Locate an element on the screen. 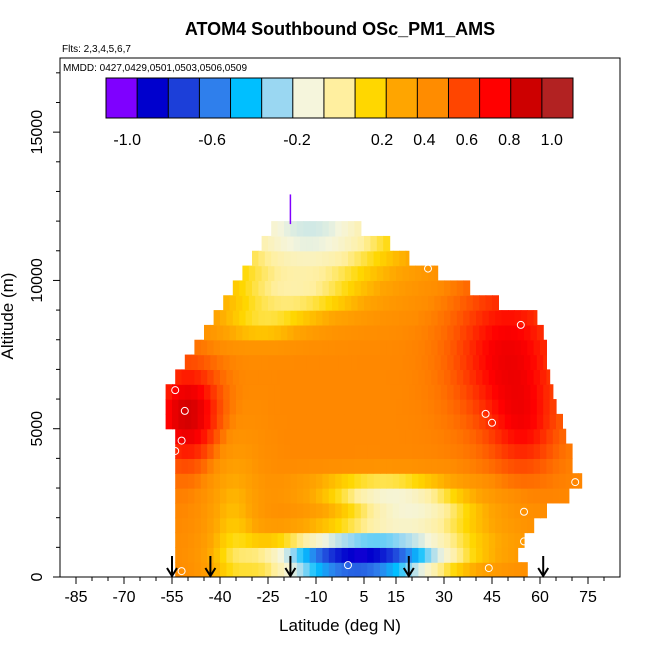 The width and height of the screenshot is (650, 650). arrow-head is located at coordinates (172, 572).